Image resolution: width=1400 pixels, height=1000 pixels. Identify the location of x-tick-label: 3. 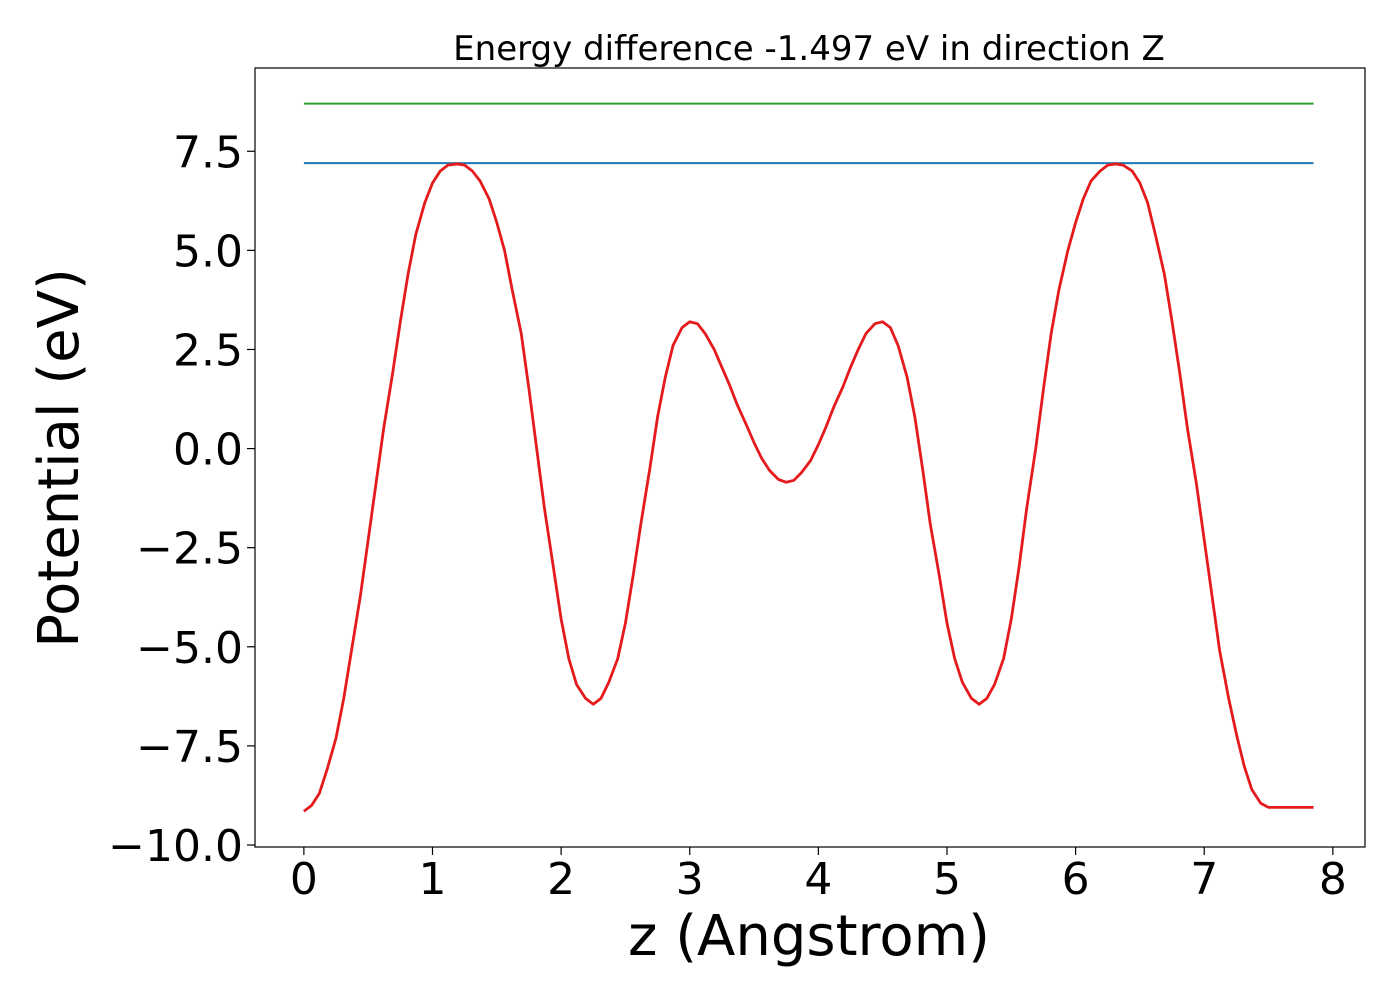
(690, 879).